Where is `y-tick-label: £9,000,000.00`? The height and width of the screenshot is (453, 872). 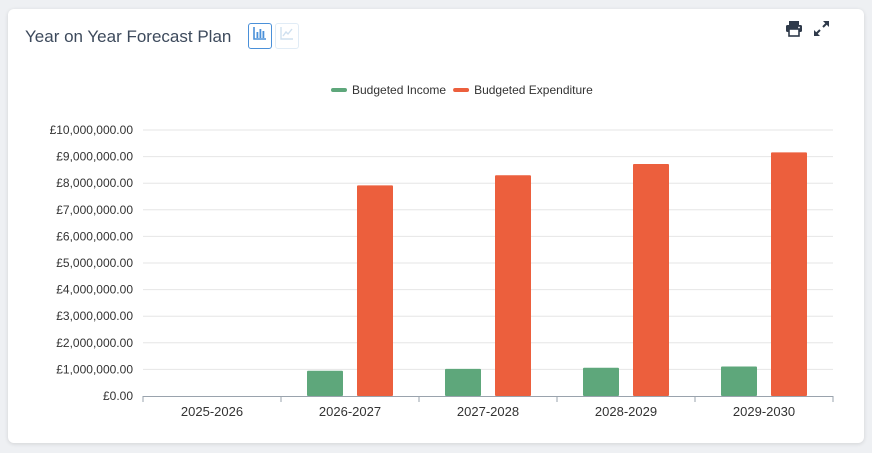 y-tick-label: £9,000,000.00 is located at coordinates (94, 157).